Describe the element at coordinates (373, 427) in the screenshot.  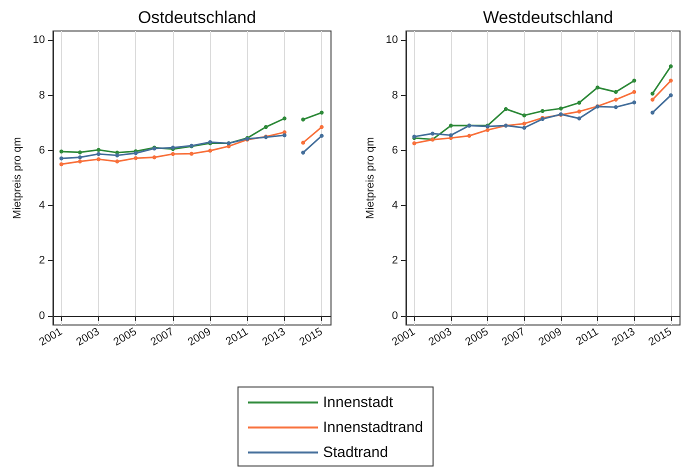
I see `legend-label: Innenstadtrand` at that location.